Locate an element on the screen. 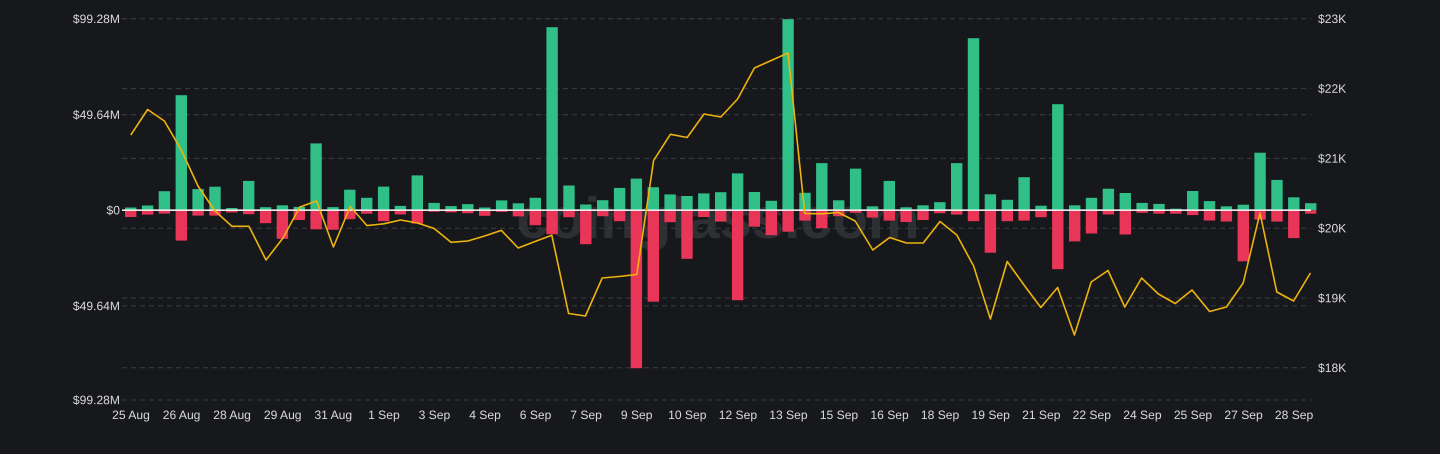 The width and height of the screenshot is (1440, 454). svg-text: 21 Sep is located at coordinates (1041, 415).